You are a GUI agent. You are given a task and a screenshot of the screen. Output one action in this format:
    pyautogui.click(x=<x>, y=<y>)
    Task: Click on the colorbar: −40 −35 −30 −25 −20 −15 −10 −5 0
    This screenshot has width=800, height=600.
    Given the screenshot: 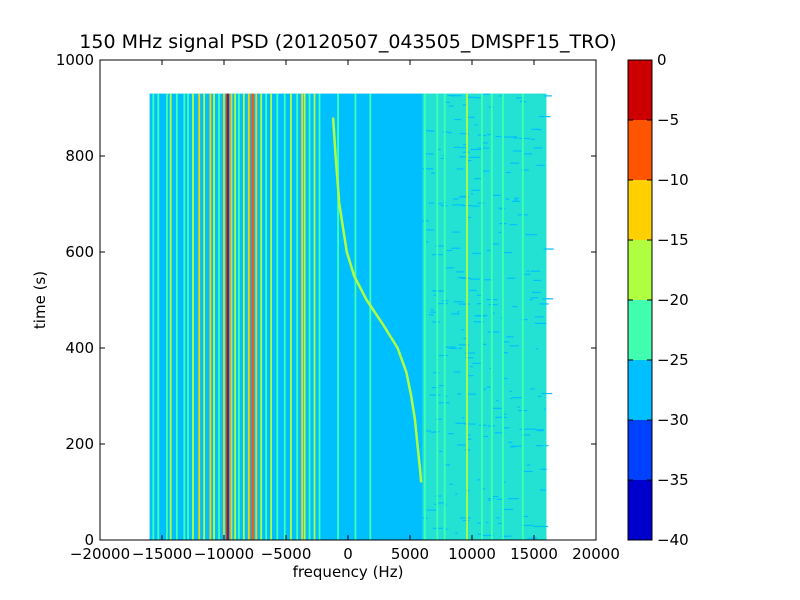 What is the action you would take?
    pyautogui.click(x=658, y=300)
    